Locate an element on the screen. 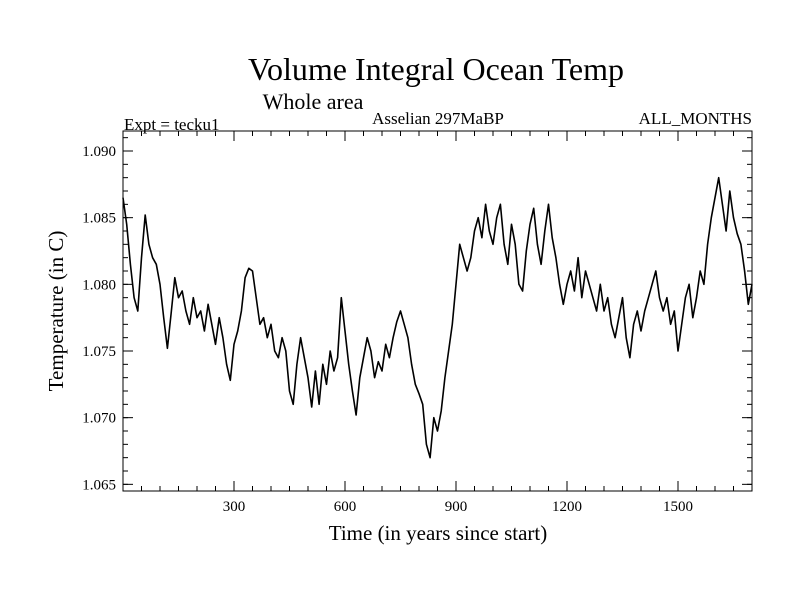 This screenshot has width=800, height=600. y-axis-label: Temperature (in C) is located at coordinates (56, 311).